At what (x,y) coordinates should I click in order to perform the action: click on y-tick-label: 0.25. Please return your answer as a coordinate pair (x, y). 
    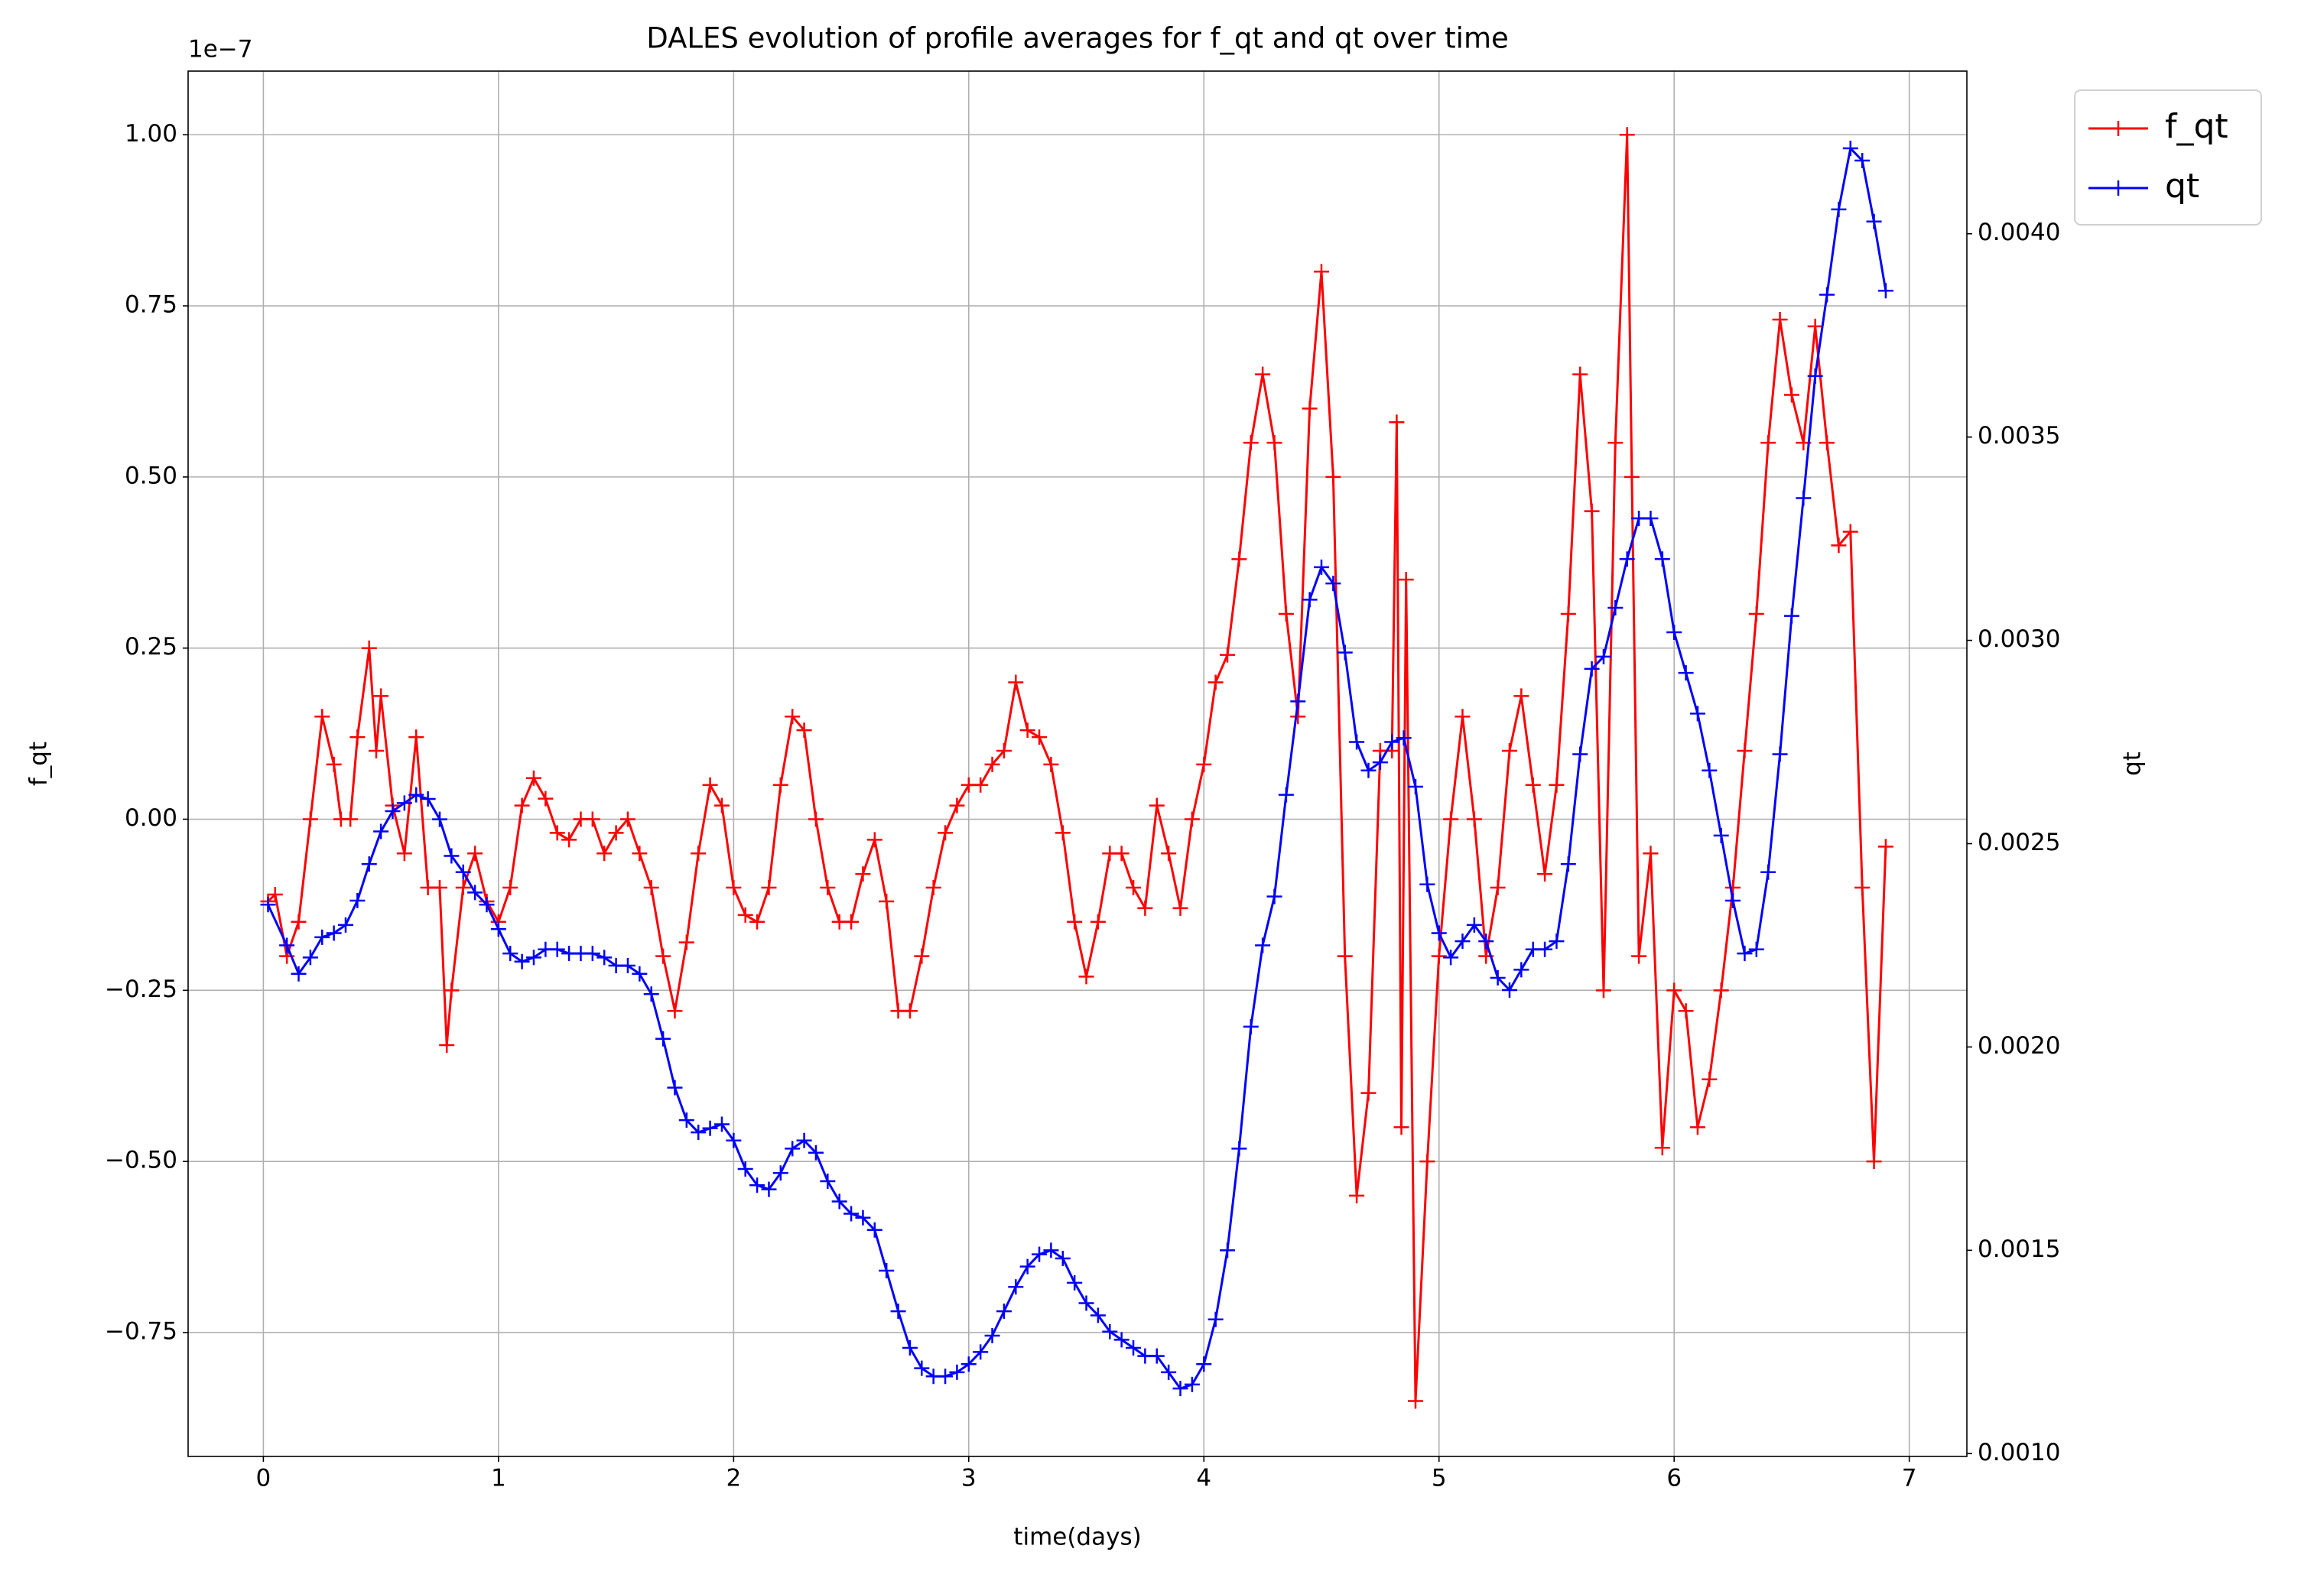
    Looking at the image, I should click on (151, 647).